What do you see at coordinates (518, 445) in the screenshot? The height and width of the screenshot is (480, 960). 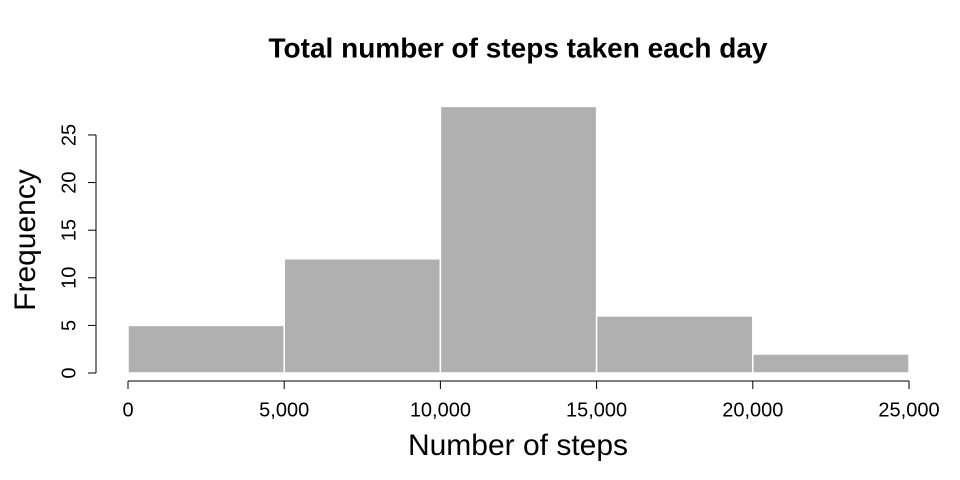 I see `x-axis-label: Number of steps` at bounding box center [518, 445].